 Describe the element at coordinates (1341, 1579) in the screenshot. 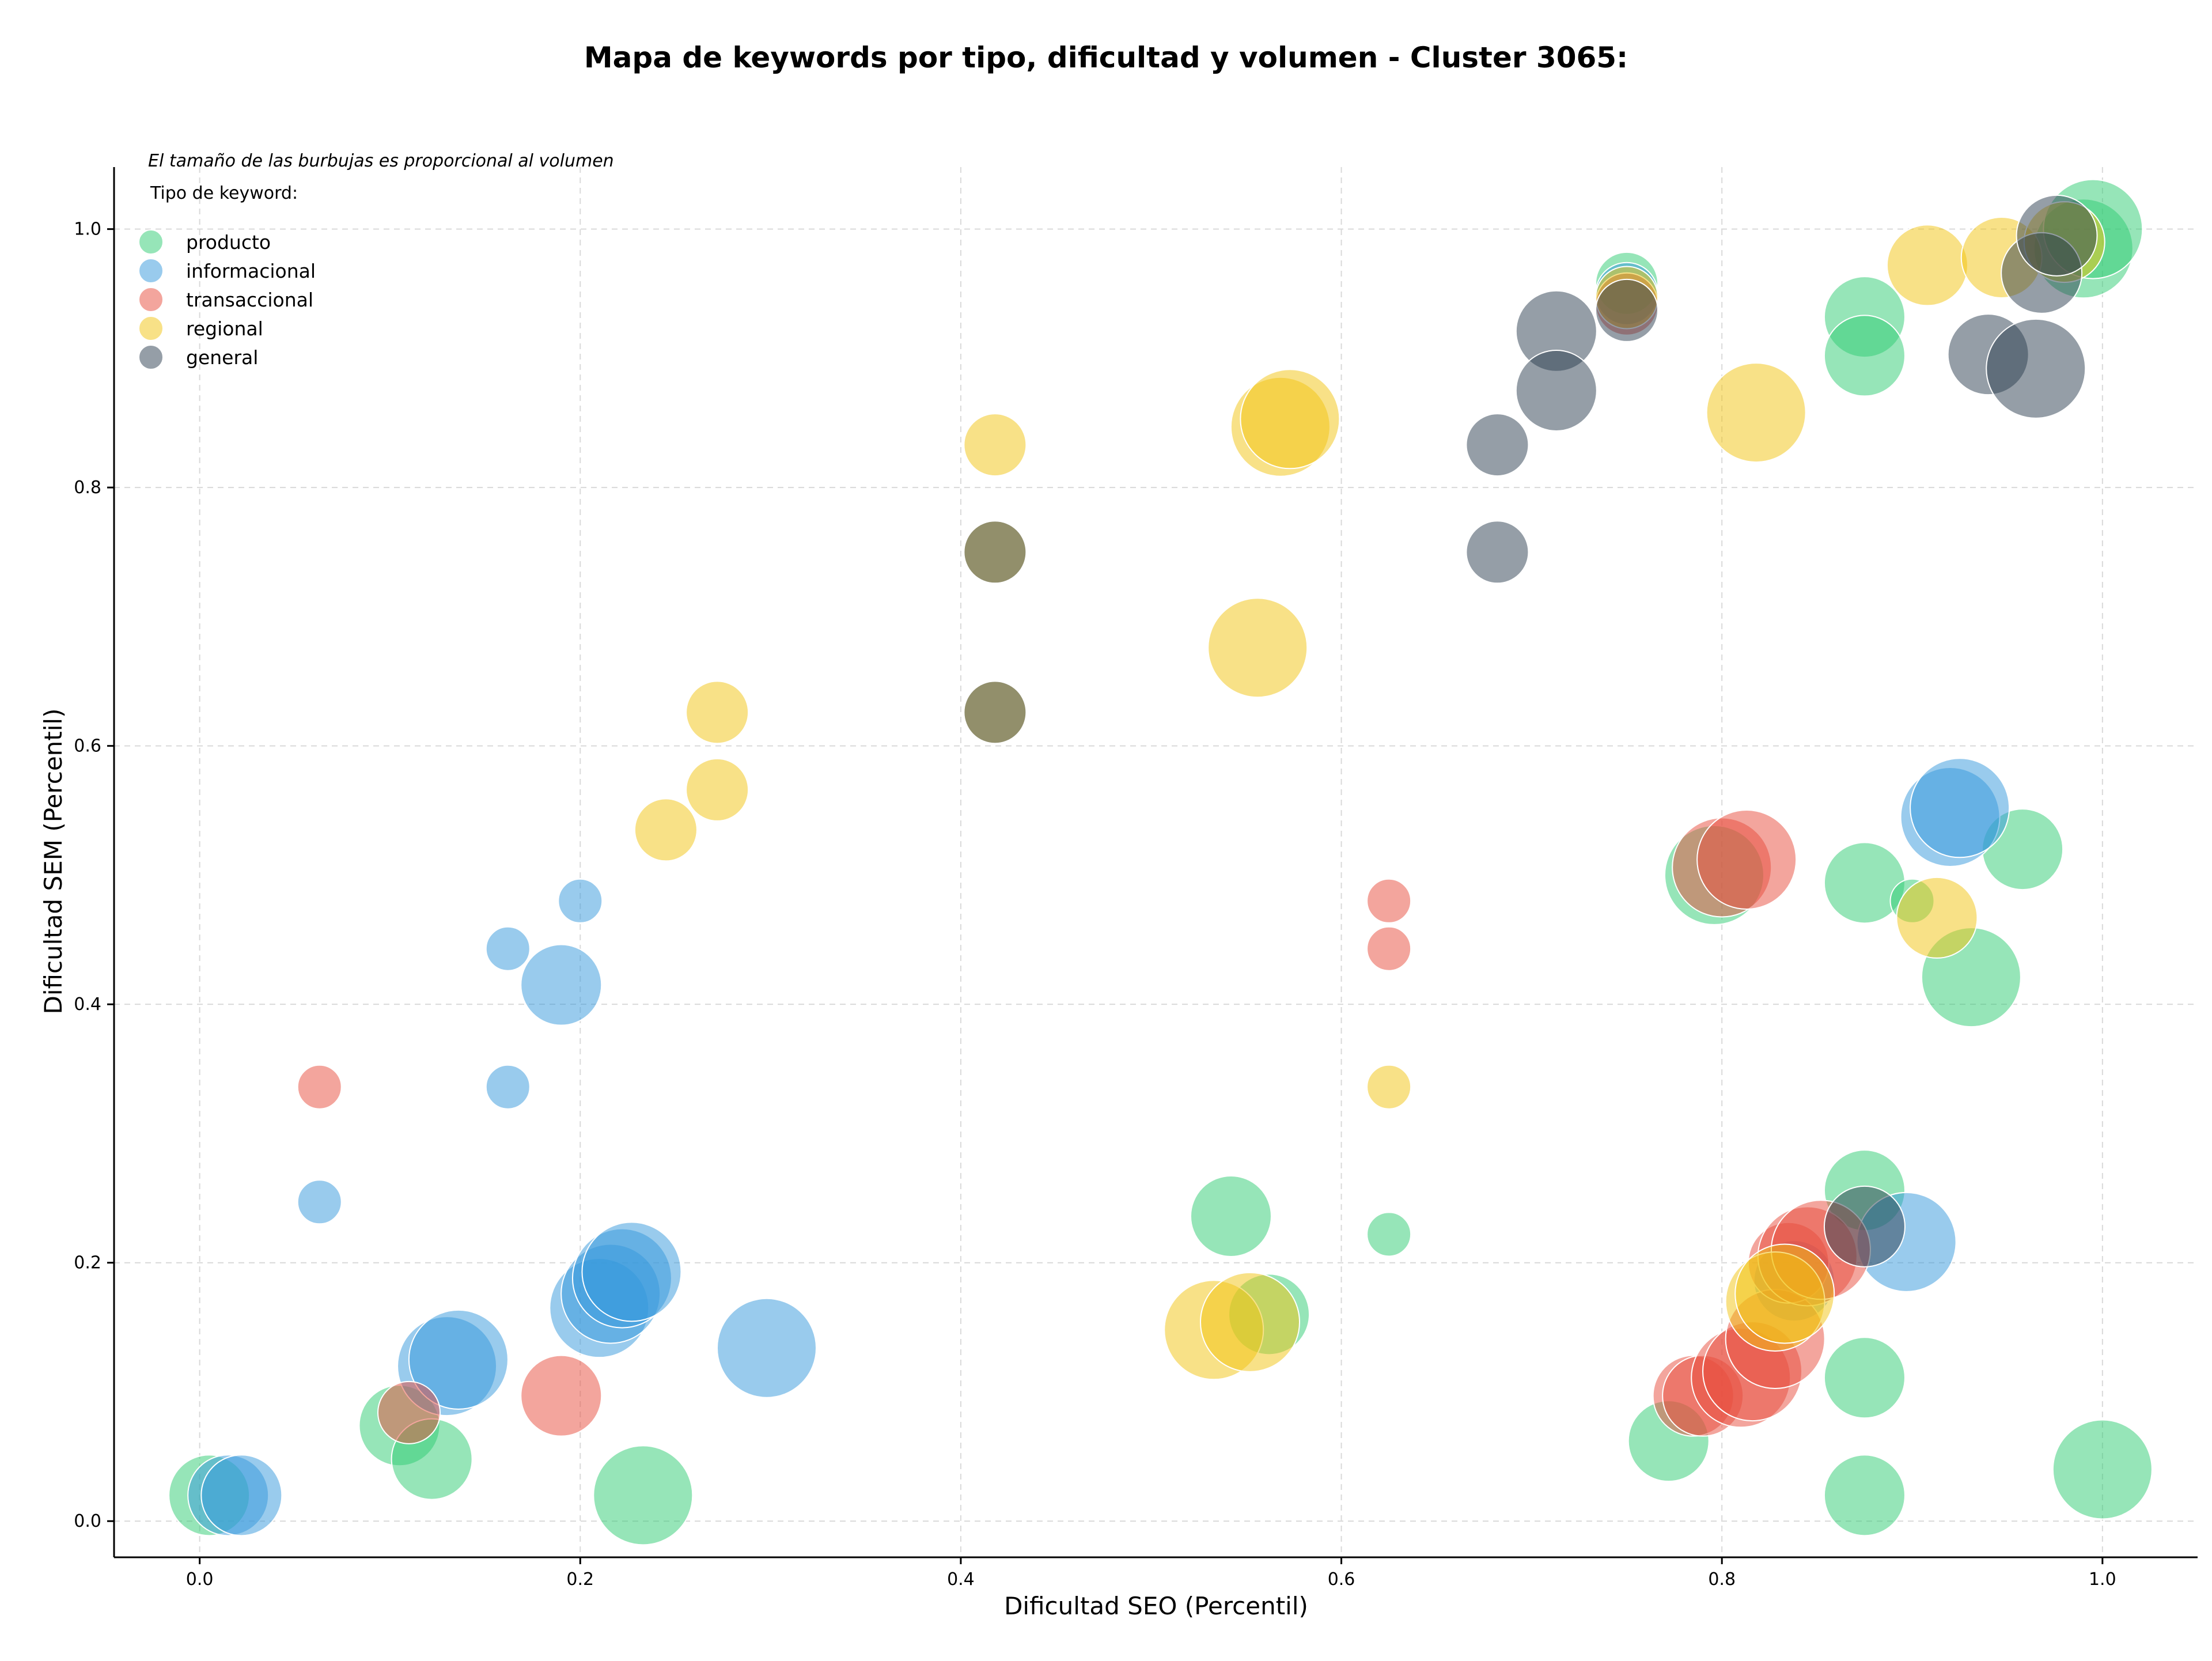

I see `x-tick-label: 0.6` at that location.